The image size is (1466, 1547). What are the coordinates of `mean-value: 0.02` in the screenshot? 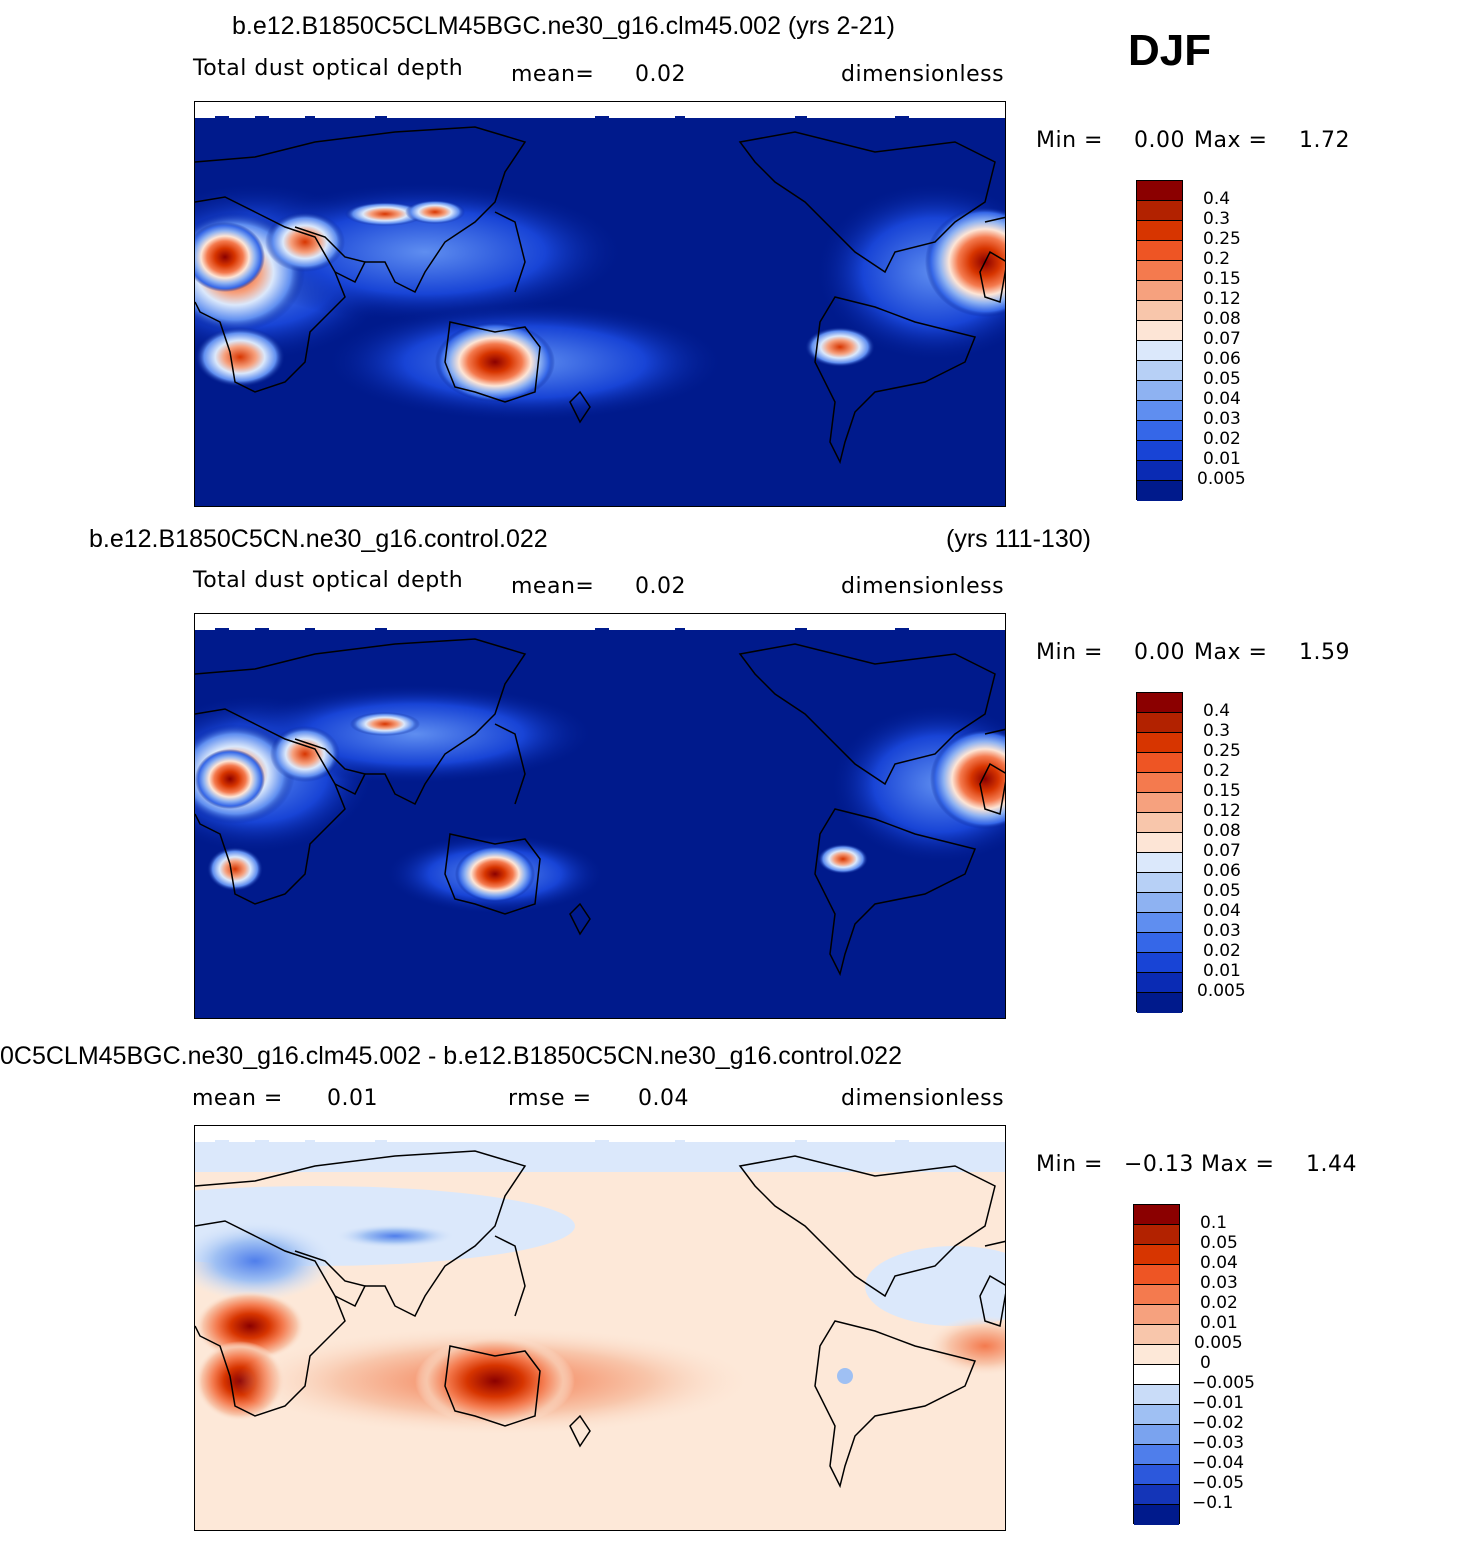 It's located at (660, 586).